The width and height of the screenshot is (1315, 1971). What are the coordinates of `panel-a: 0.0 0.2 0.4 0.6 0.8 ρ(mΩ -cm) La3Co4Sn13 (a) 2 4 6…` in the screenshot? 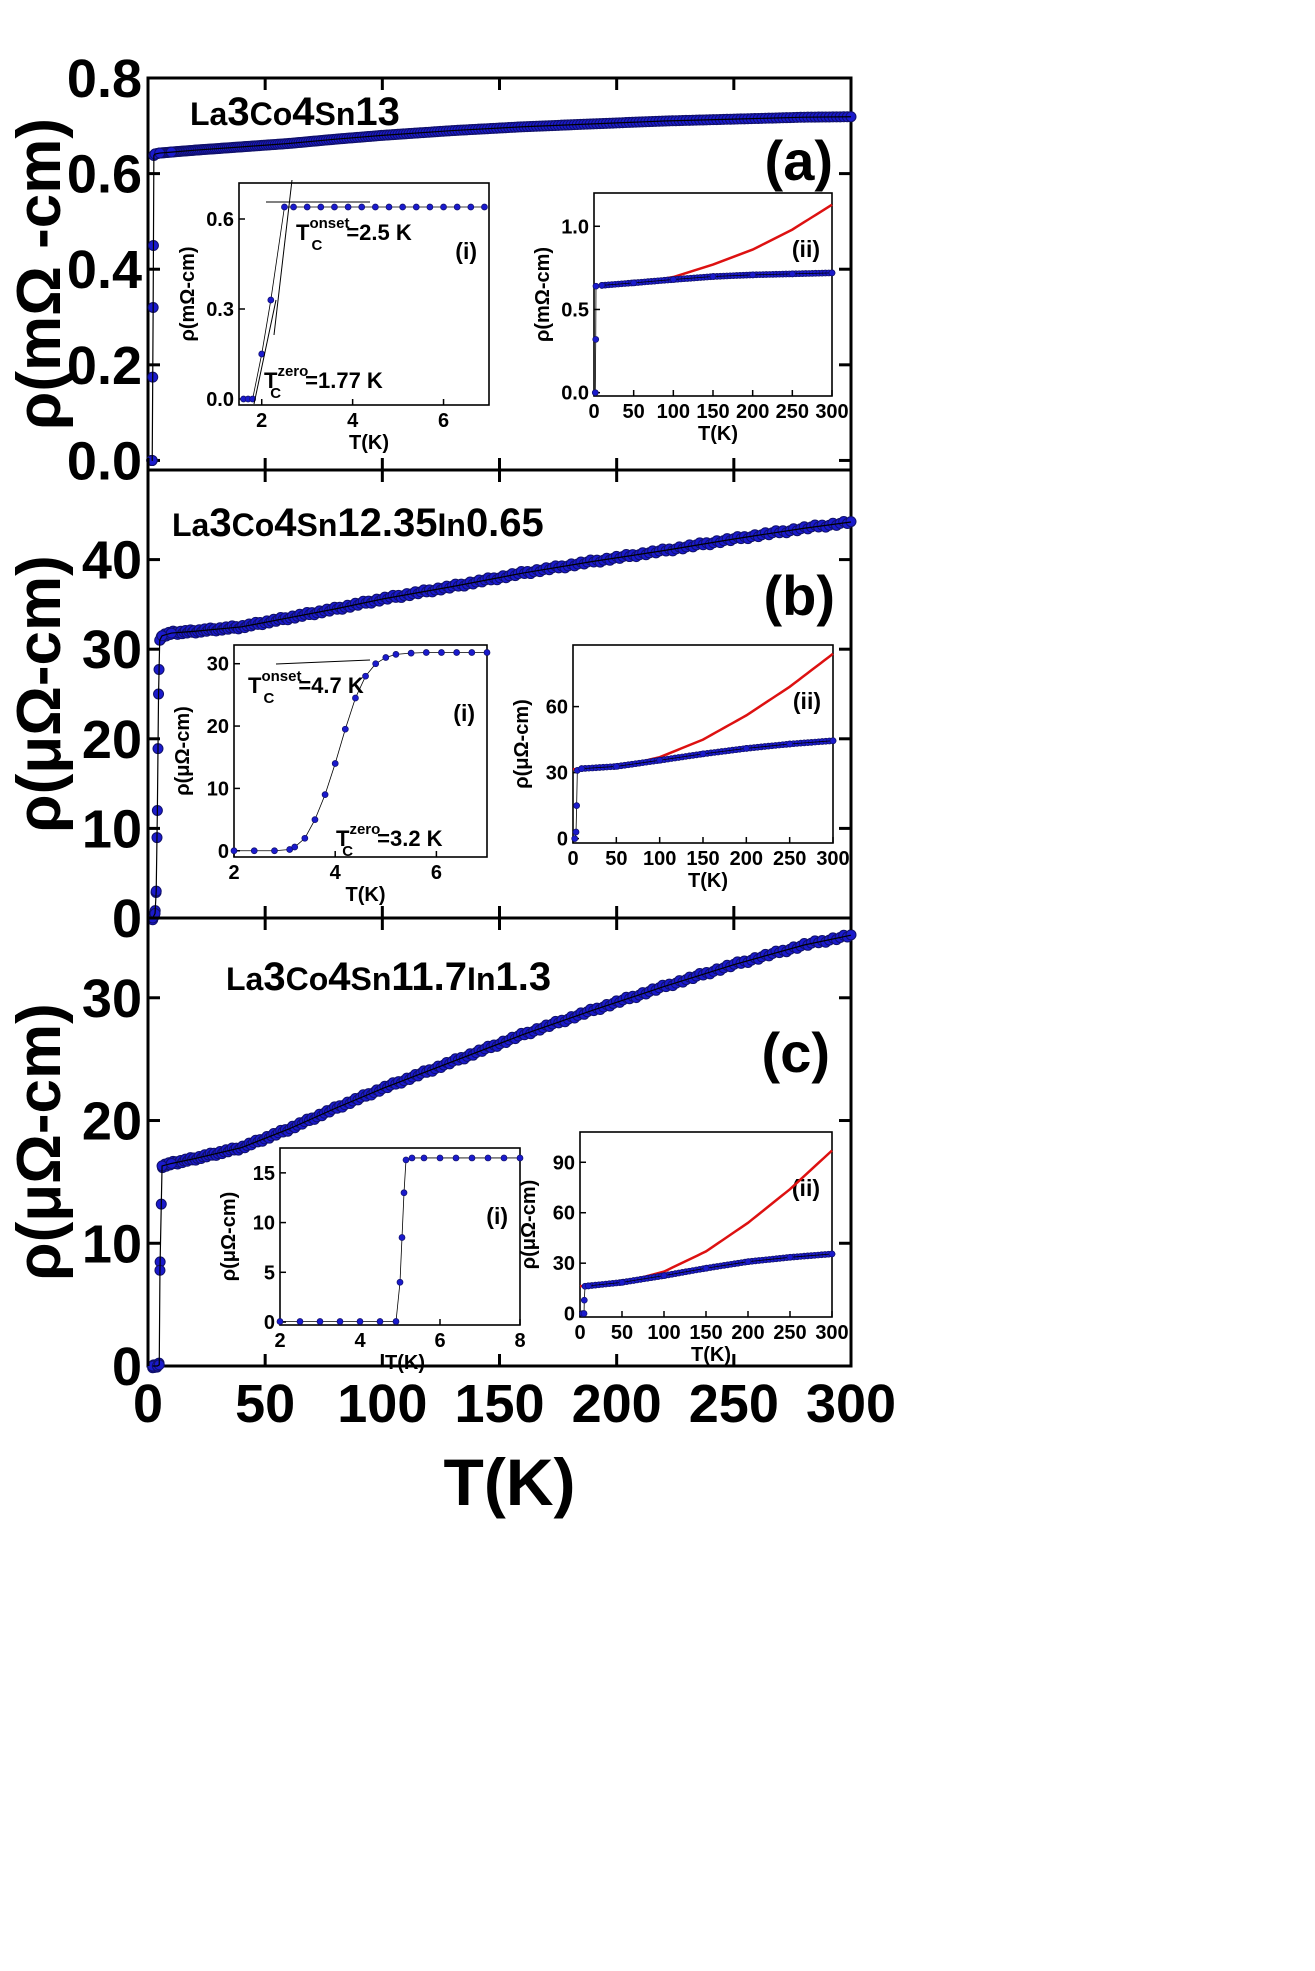 It's located at (431, 270).